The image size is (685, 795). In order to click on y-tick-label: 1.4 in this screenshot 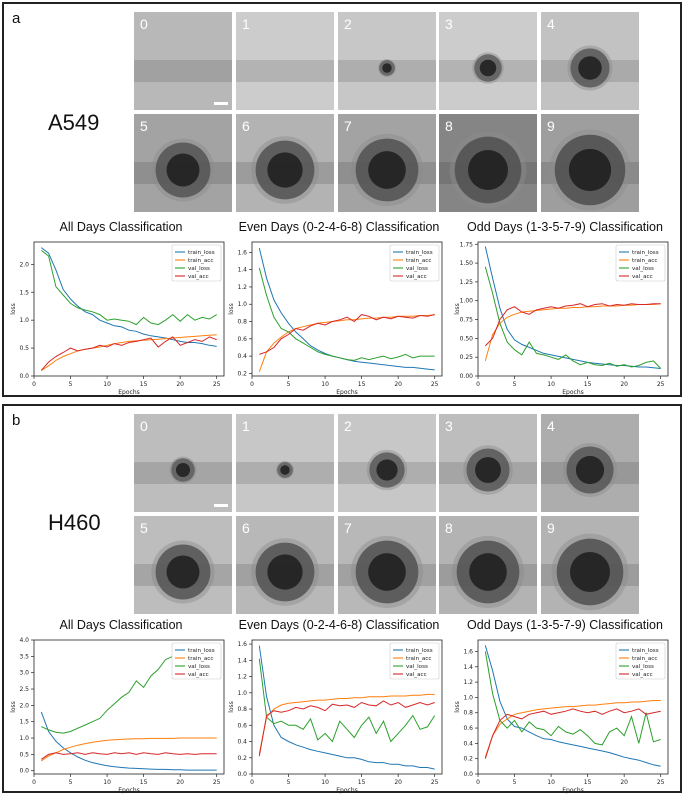, I will do `click(468, 667)`.